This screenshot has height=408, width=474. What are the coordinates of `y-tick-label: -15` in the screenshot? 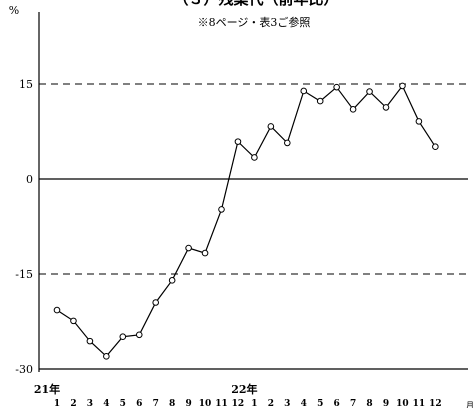 It's located at (24, 274).